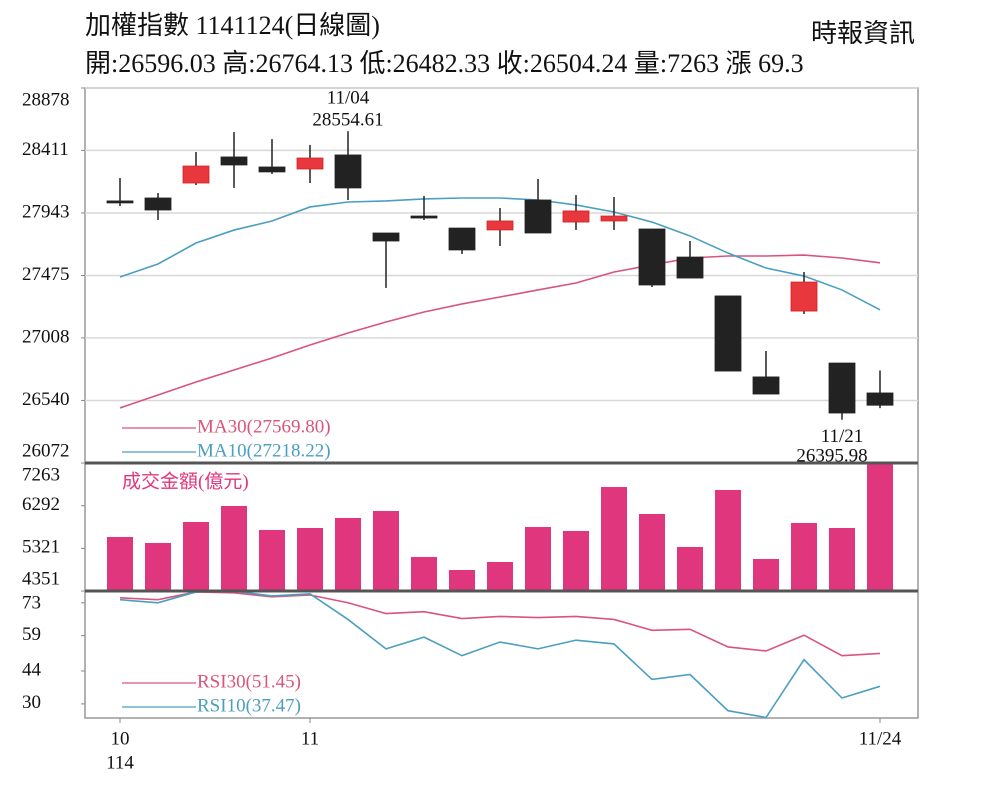 Image resolution: width=1000 pixels, height=801 pixels. I want to click on y-tick-label: 27475, so click(46, 274).